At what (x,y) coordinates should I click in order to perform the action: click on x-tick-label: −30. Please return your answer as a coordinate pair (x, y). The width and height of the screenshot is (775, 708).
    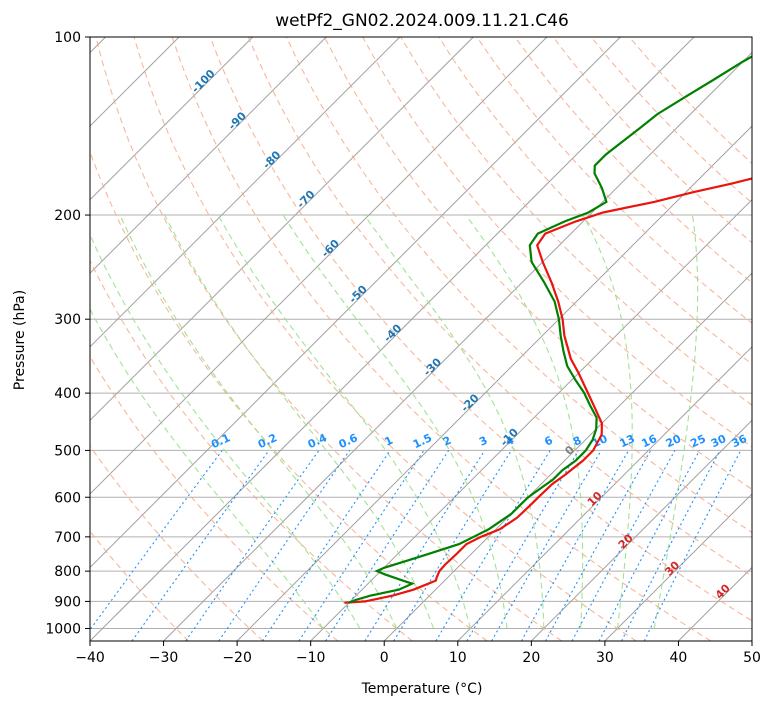
    Looking at the image, I should click on (164, 658).